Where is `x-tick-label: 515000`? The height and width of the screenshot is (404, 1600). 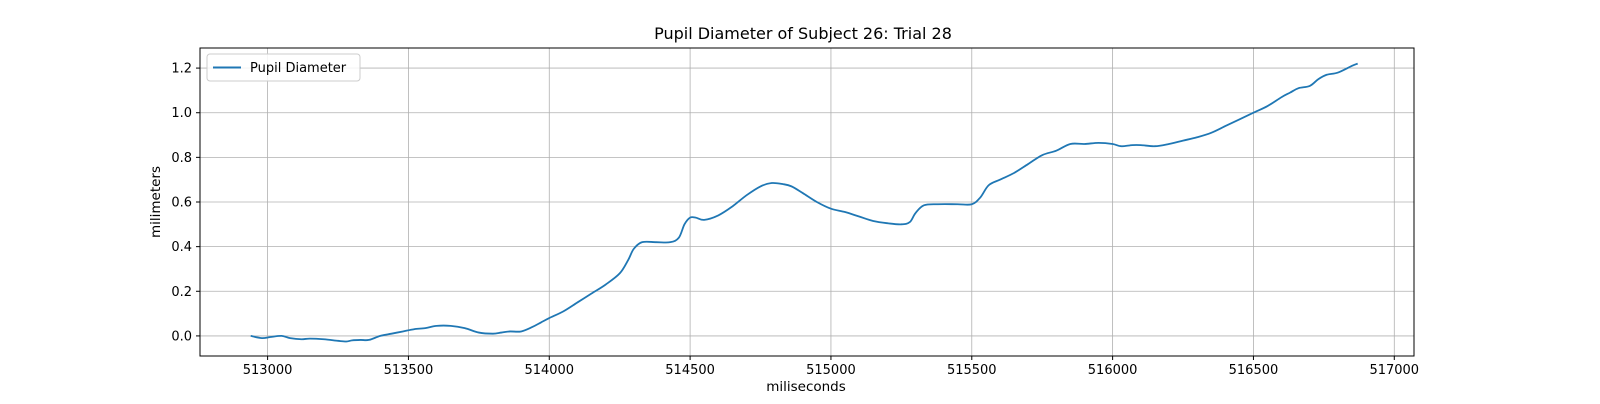
x-tick-label: 515000 is located at coordinates (831, 370).